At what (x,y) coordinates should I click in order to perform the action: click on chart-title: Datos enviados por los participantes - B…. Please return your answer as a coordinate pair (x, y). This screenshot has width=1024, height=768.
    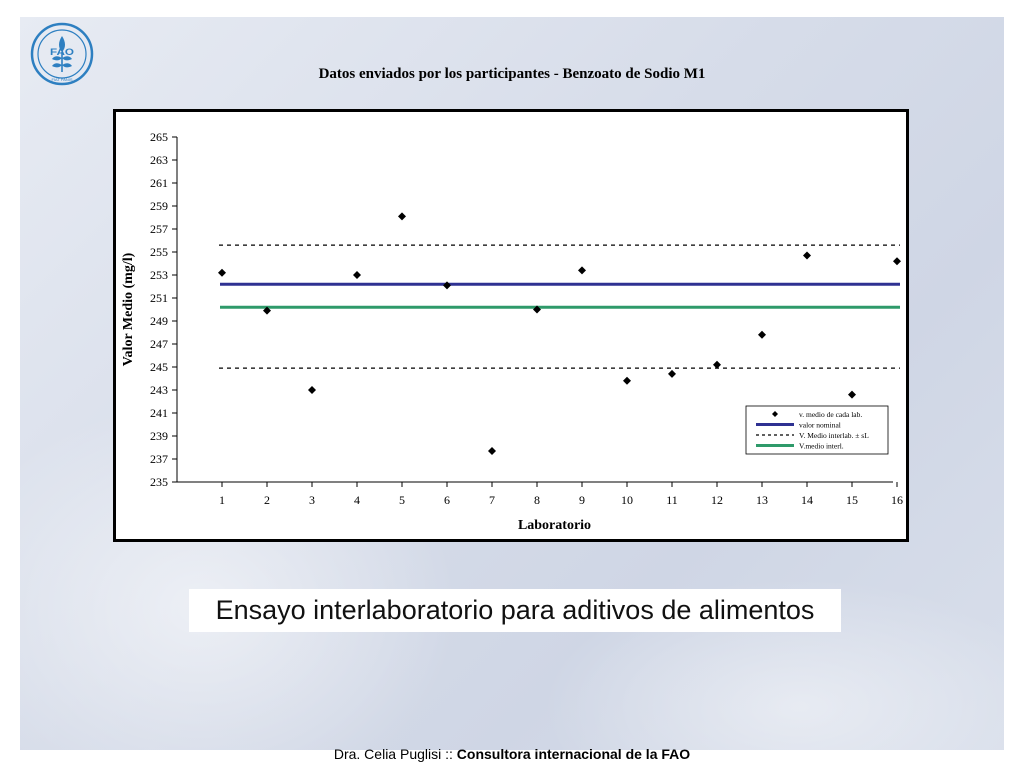
    Looking at the image, I should click on (512, 74).